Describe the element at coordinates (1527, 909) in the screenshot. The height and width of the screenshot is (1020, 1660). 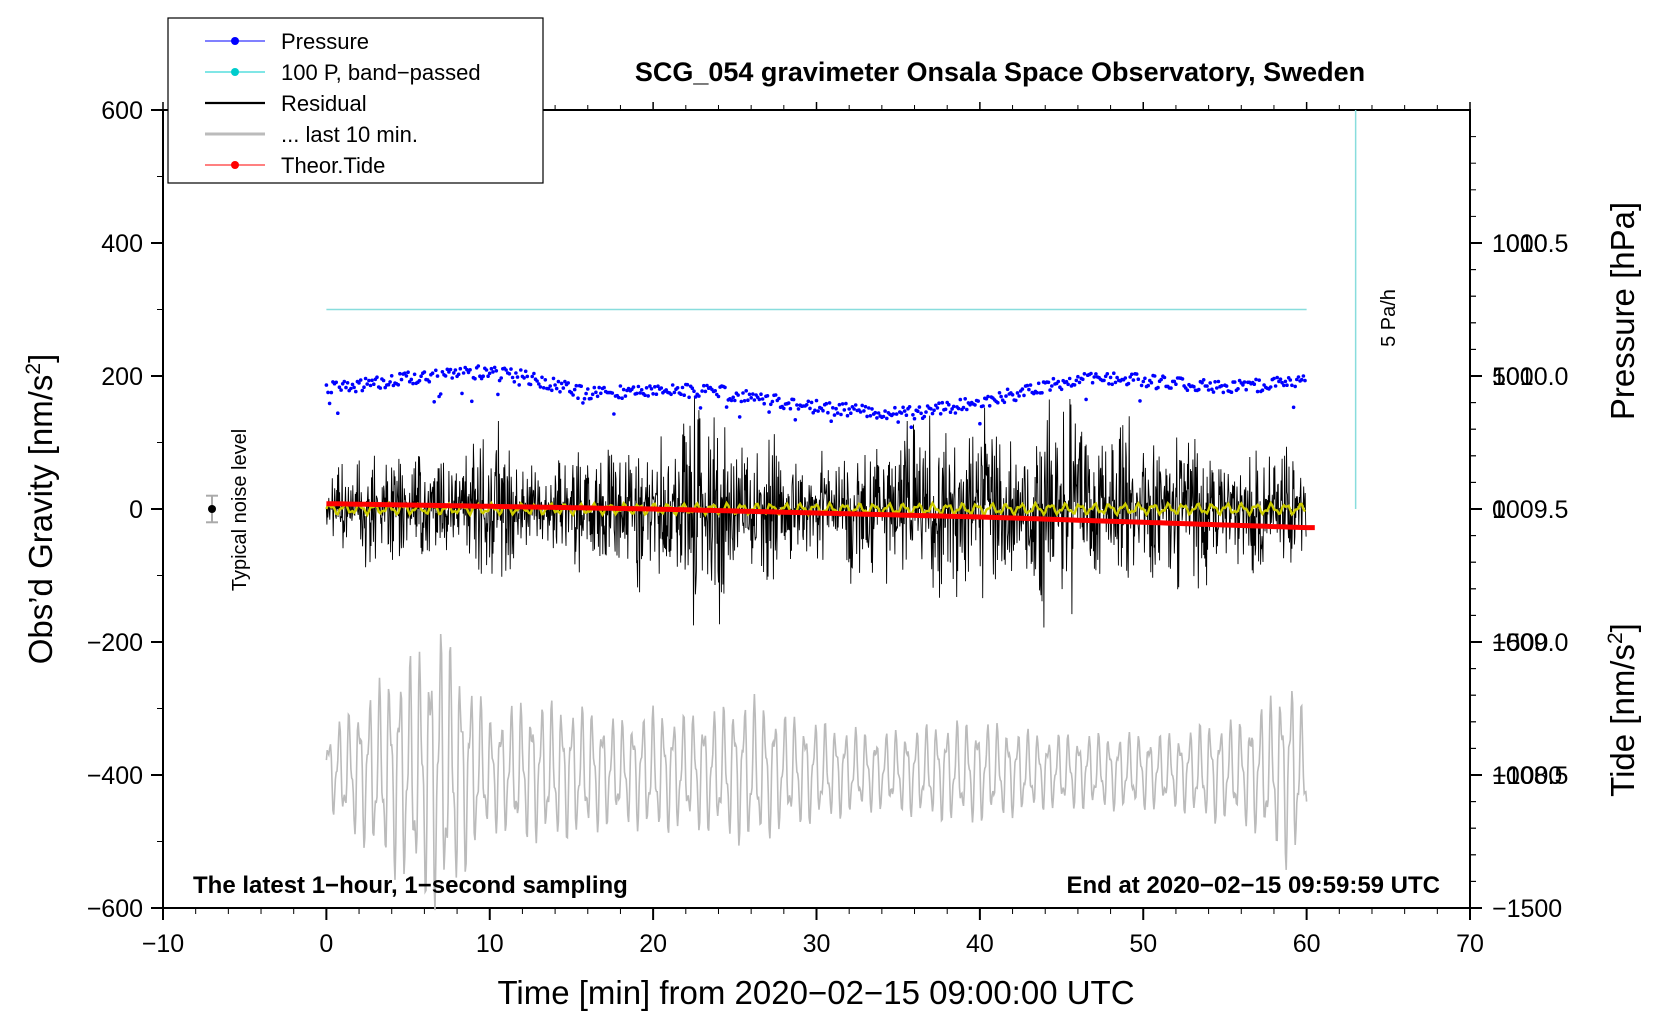
I see `tide-tick-label: −1500` at that location.